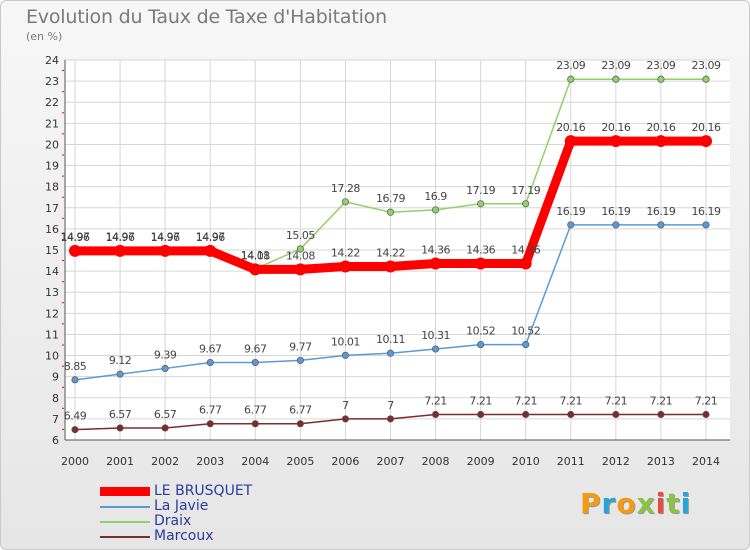  What do you see at coordinates (609, 503) in the screenshot?
I see `logo-letter: r` at bounding box center [609, 503].